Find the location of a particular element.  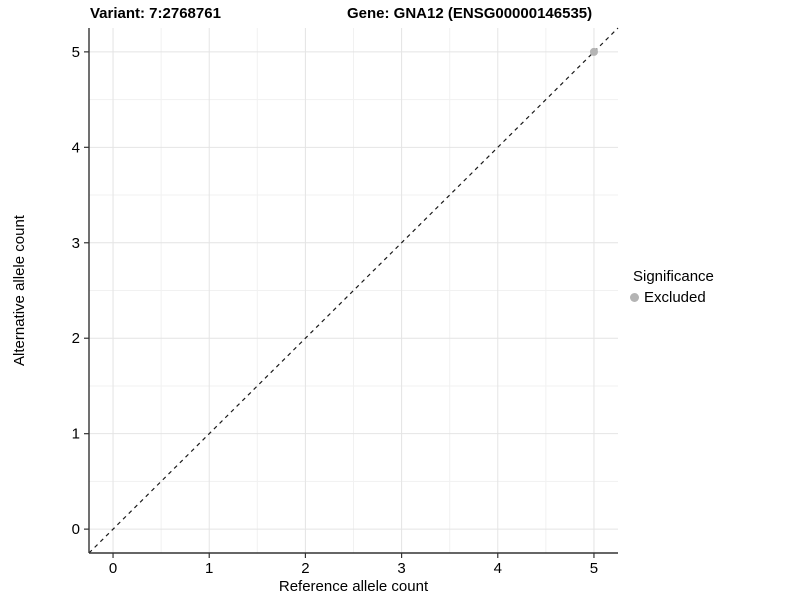

x-tick-label: 4 is located at coordinates (498, 568).